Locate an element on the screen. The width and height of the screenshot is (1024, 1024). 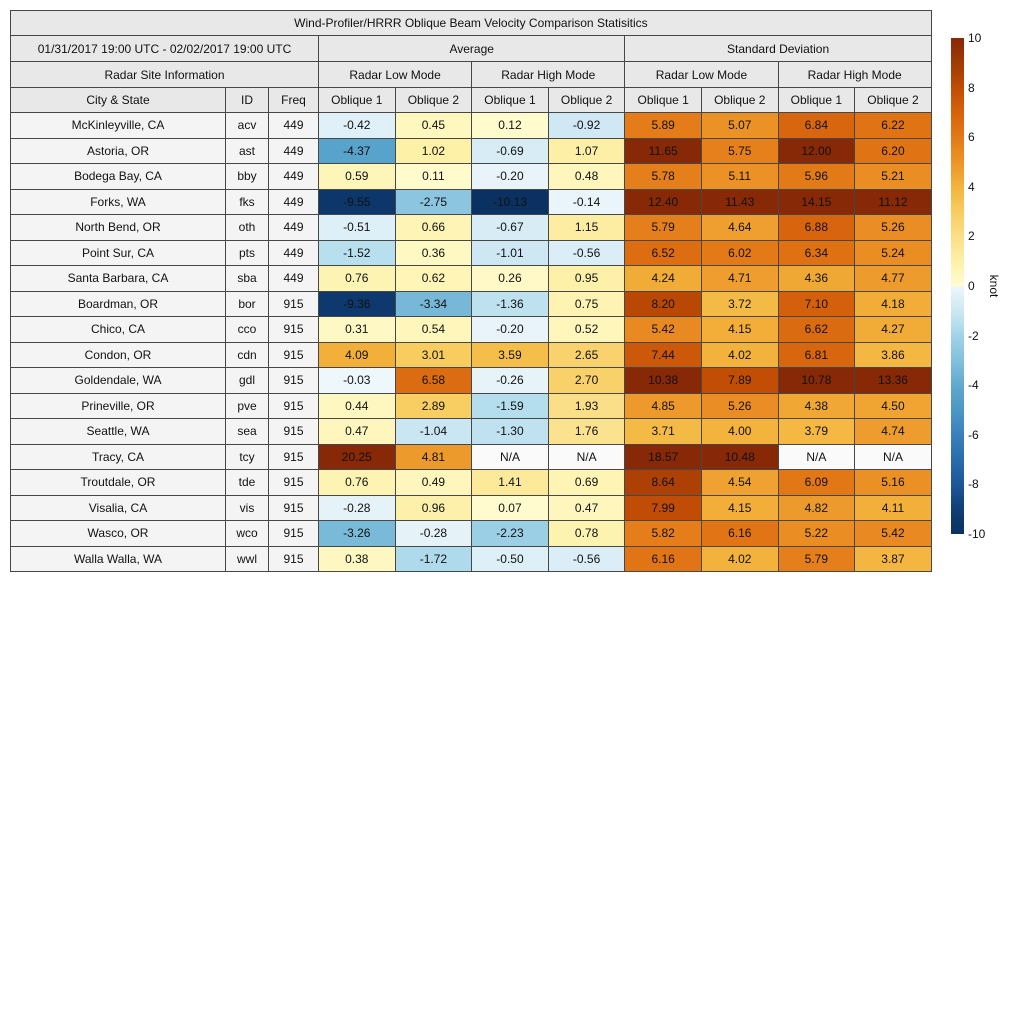
colorbar-tick-label: 2 is located at coordinates (971, 236).